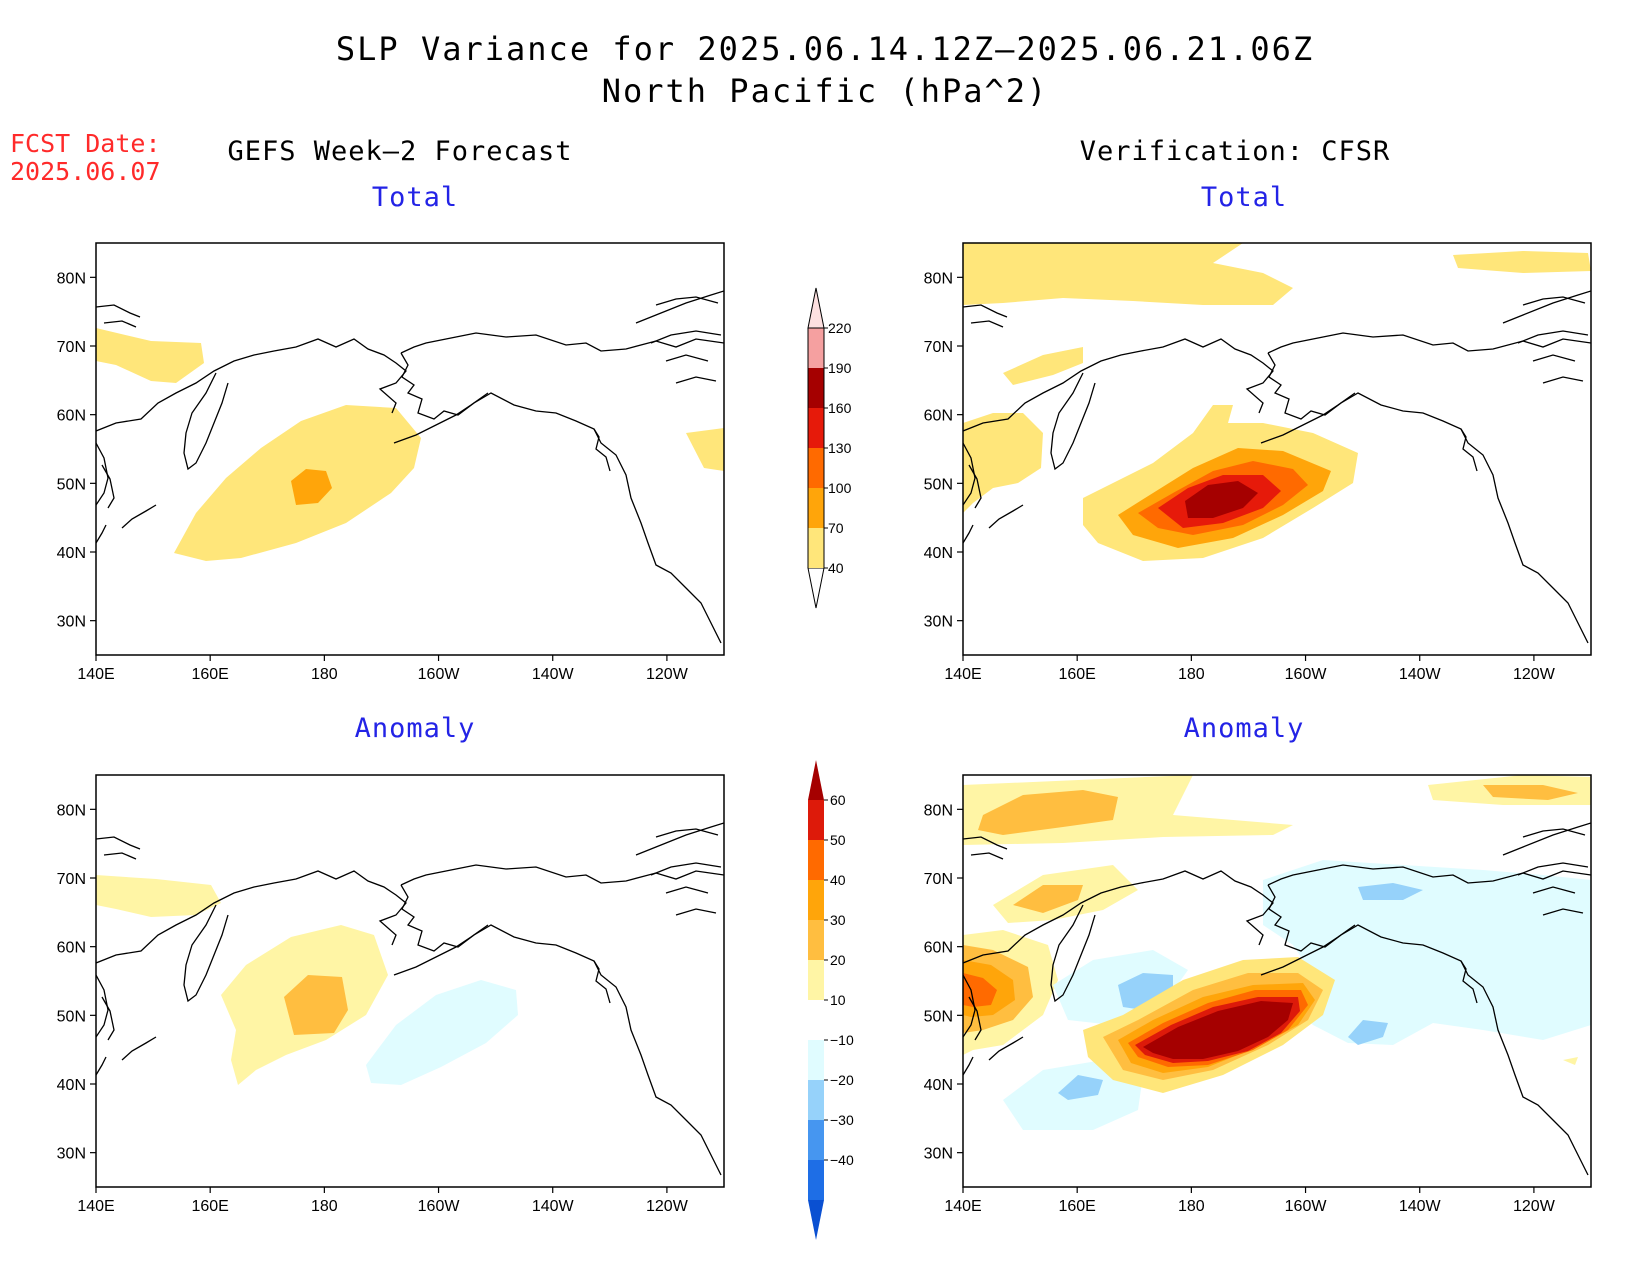 The width and height of the screenshot is (1650, 1275). What do you see at coordinates (838, 800) in the screenshot?
I see `colorbar-level-label: 60` at bounding box center [838, 800].